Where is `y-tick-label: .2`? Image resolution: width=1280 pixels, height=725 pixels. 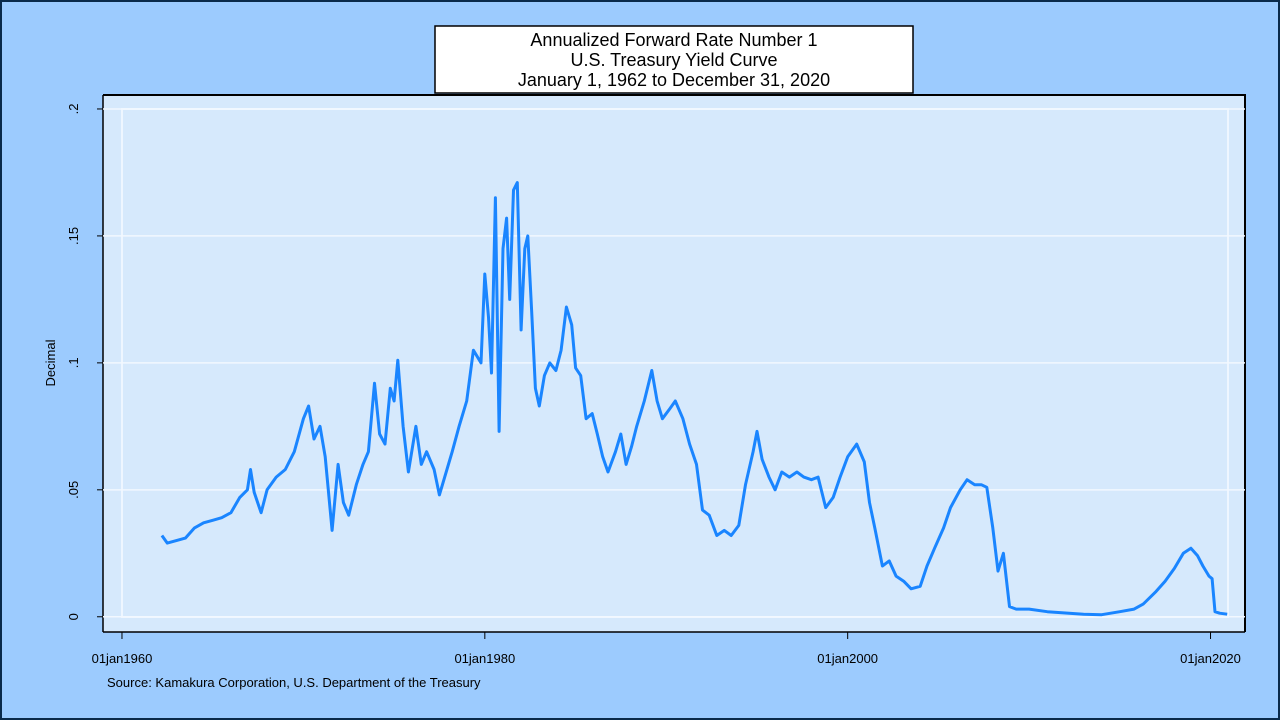 y-tick-label: .2 is located at coordinates (73, 109).